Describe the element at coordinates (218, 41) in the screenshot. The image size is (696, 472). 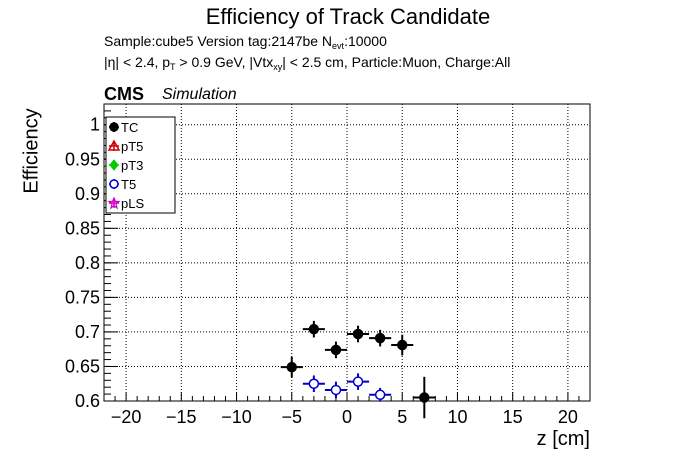
I see `sample-info-text: Sample:cube5 Version tag:2147be N` at that location.